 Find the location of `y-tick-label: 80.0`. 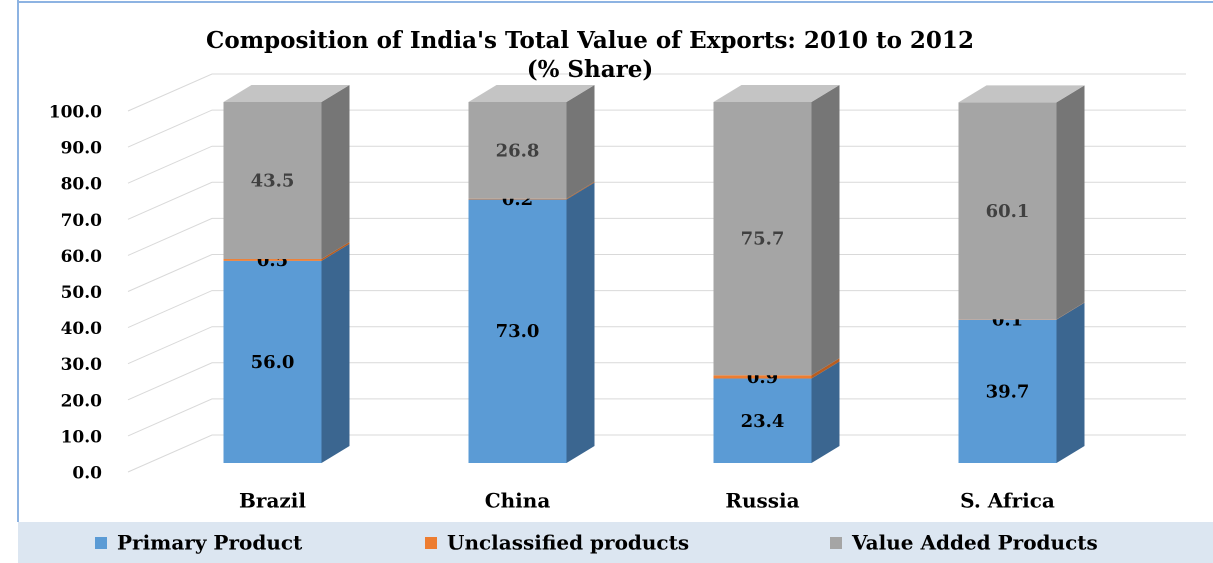

y-tick-label: 80.0 is located at coordinates (82, 185).